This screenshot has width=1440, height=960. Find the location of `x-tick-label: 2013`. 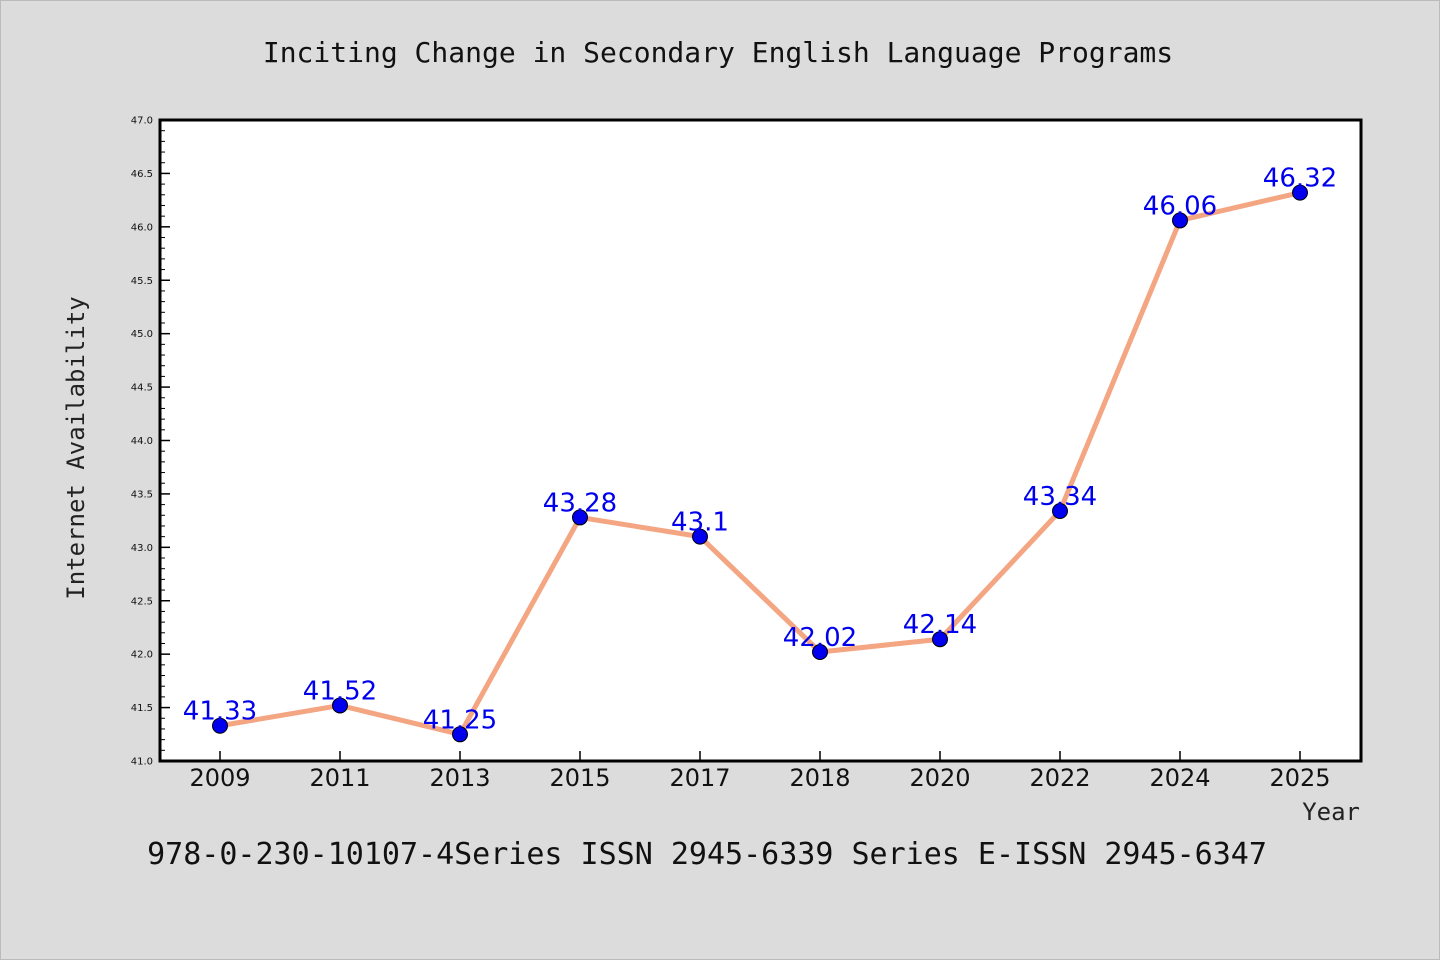

x-tick-label: 2013 is located at coordinates (459, 778).